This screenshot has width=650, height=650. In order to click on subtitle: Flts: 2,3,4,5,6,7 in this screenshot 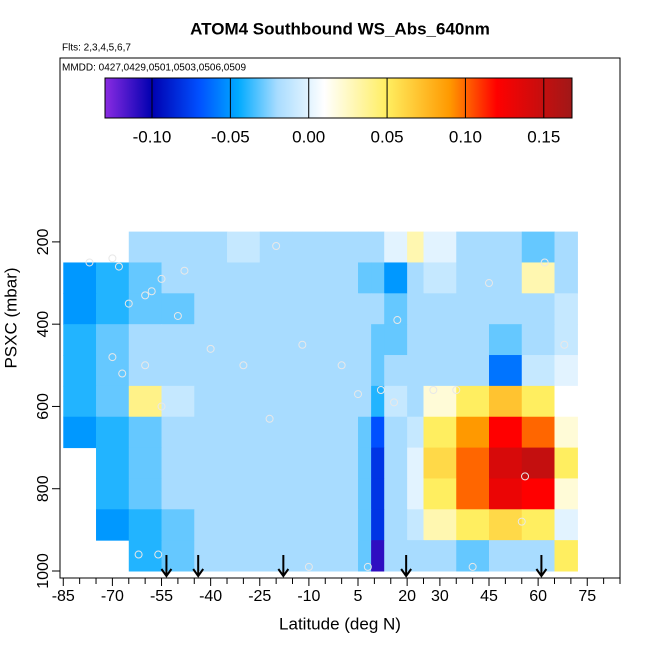, I will do `click(96, 48)`.